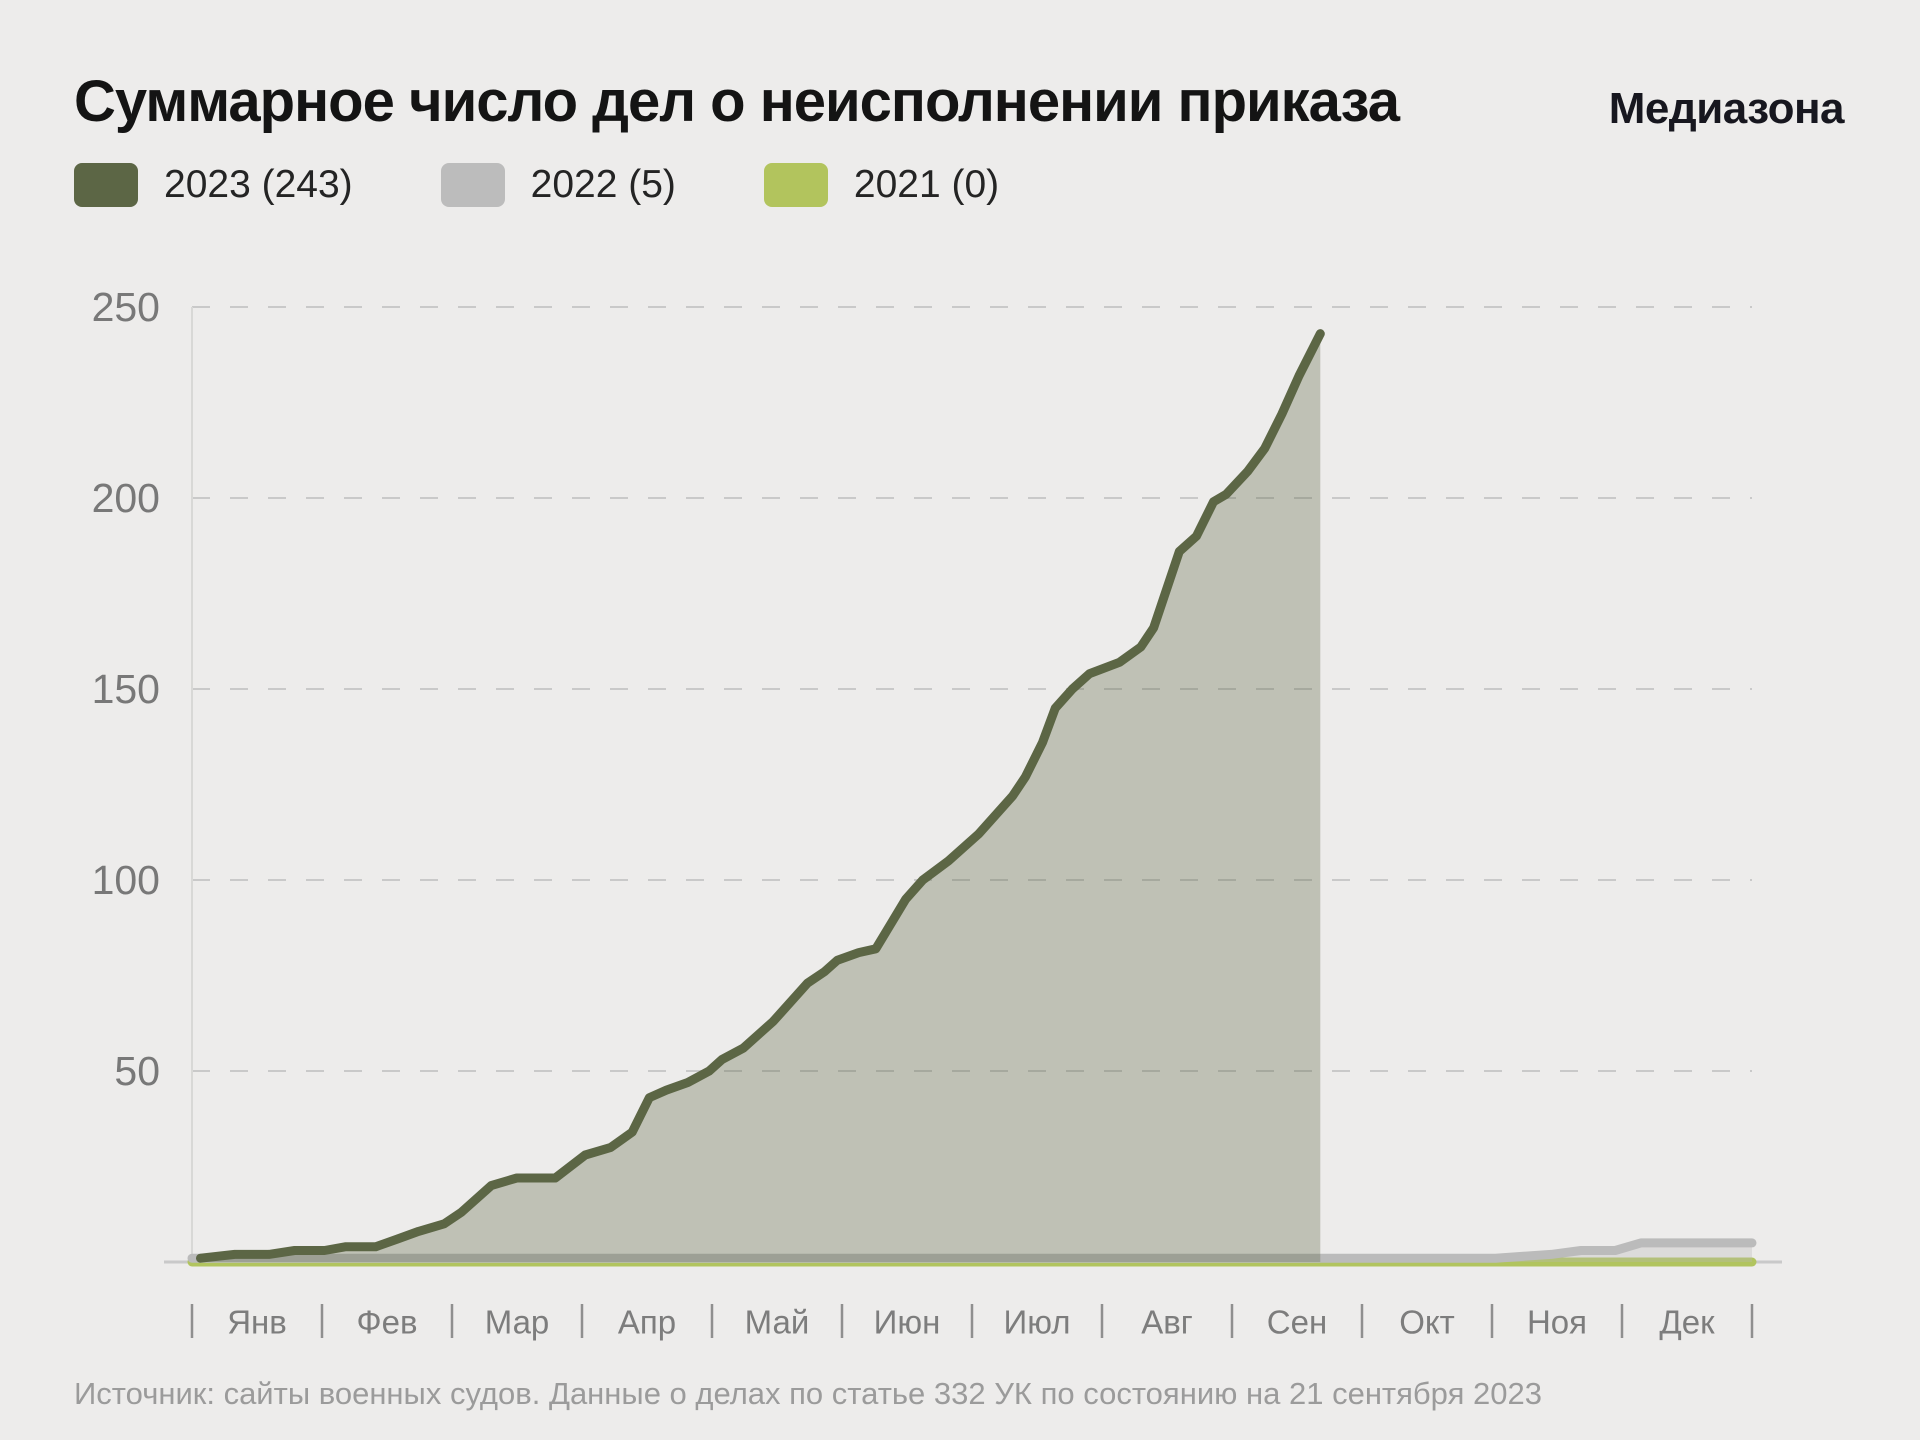  I want to click on x-axis-label-Сен: Сен, so click(1297, 1322).